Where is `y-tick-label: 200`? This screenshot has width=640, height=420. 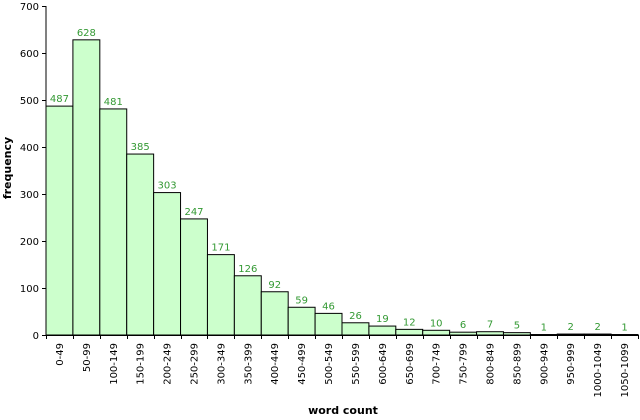
y-tick-label: 200 is located at coordinates (29, 242).